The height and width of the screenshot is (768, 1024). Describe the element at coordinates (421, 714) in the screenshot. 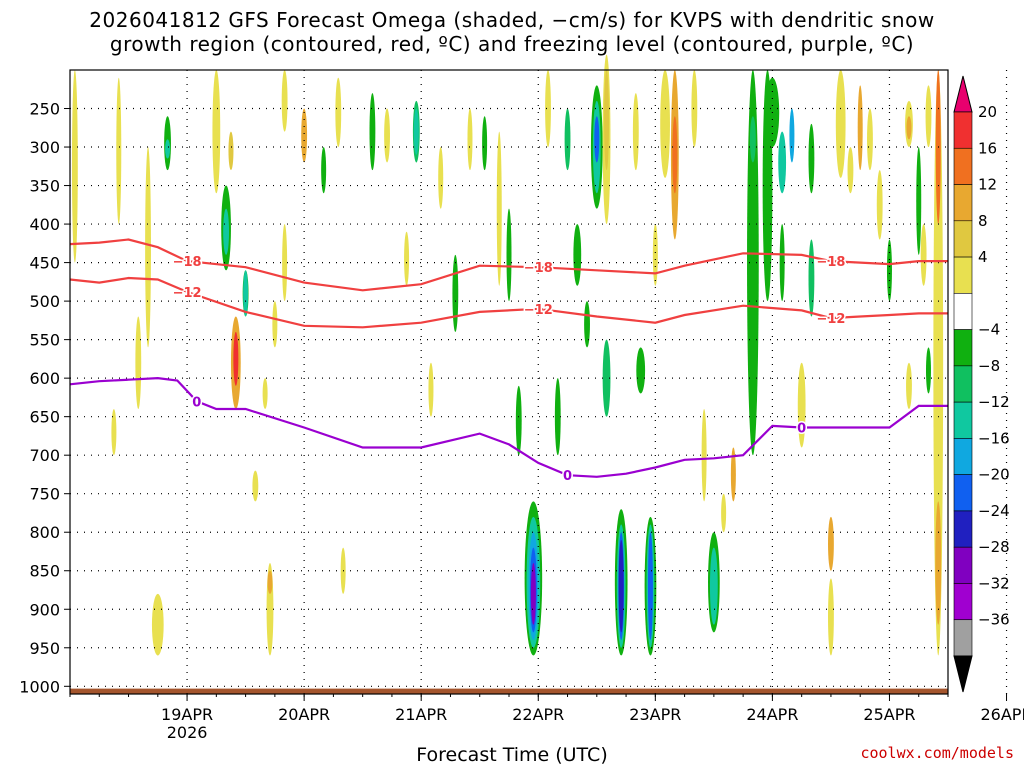

I see `x-tick-label: 21APR` at that location.